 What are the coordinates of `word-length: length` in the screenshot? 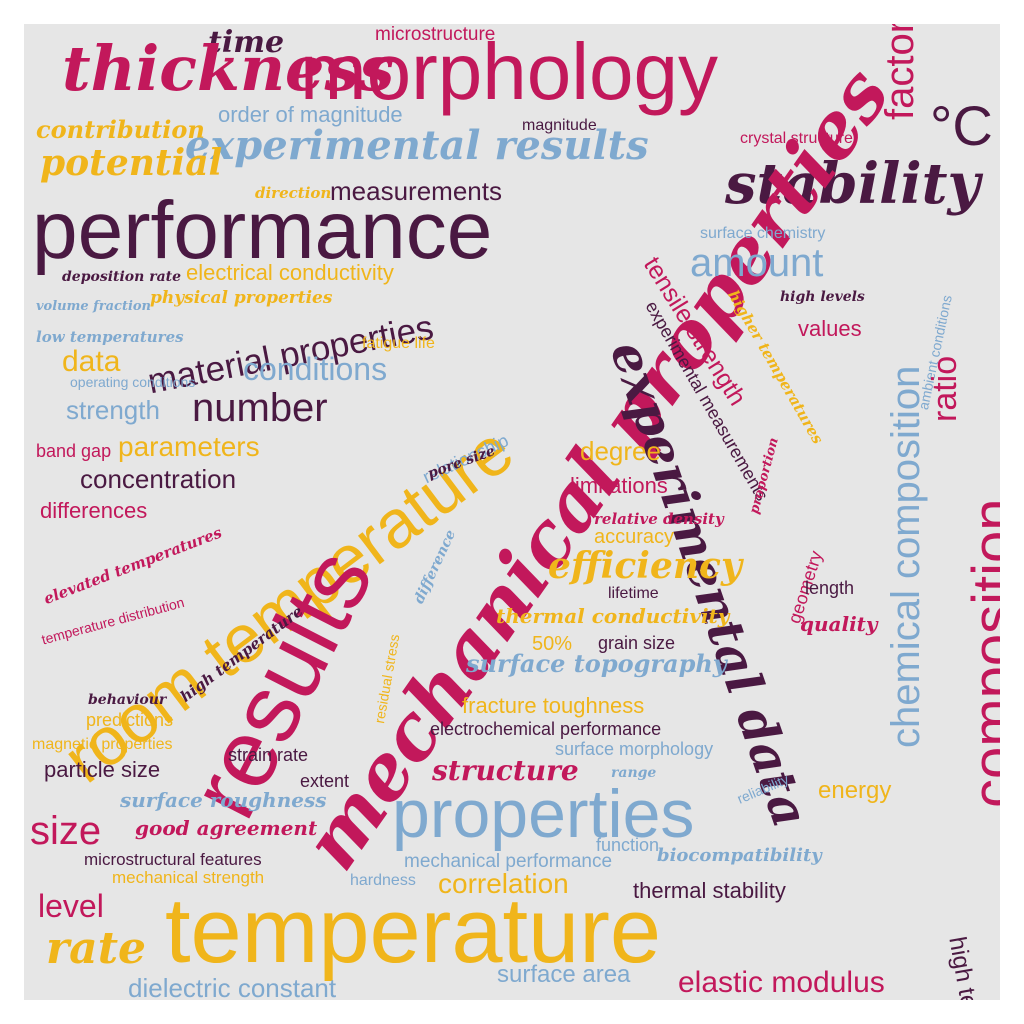 It's located at (830, 588).